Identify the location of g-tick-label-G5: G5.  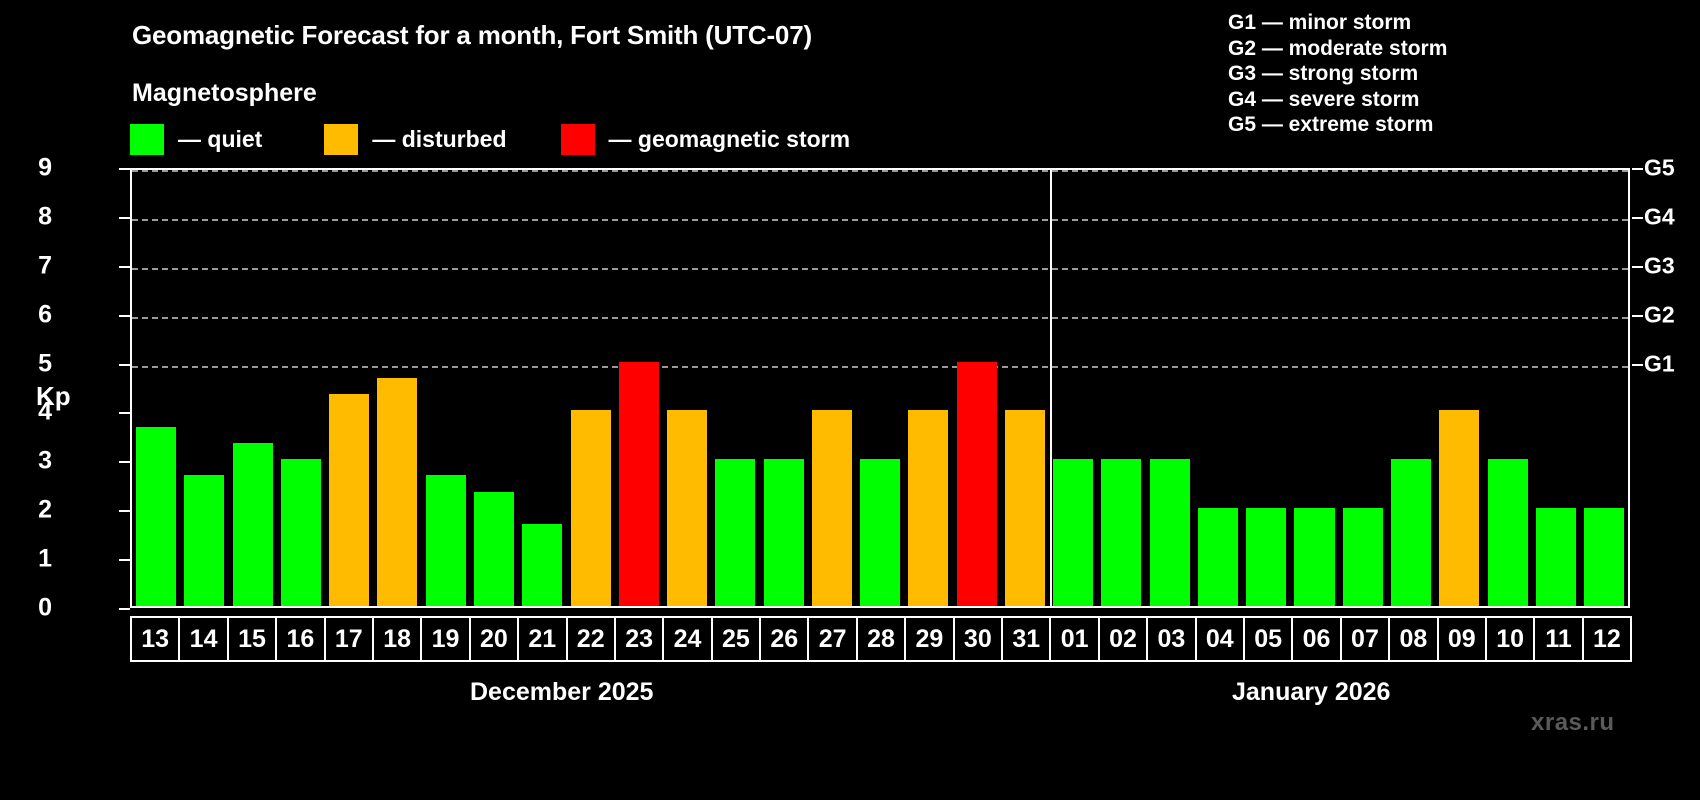
(1659, 167).